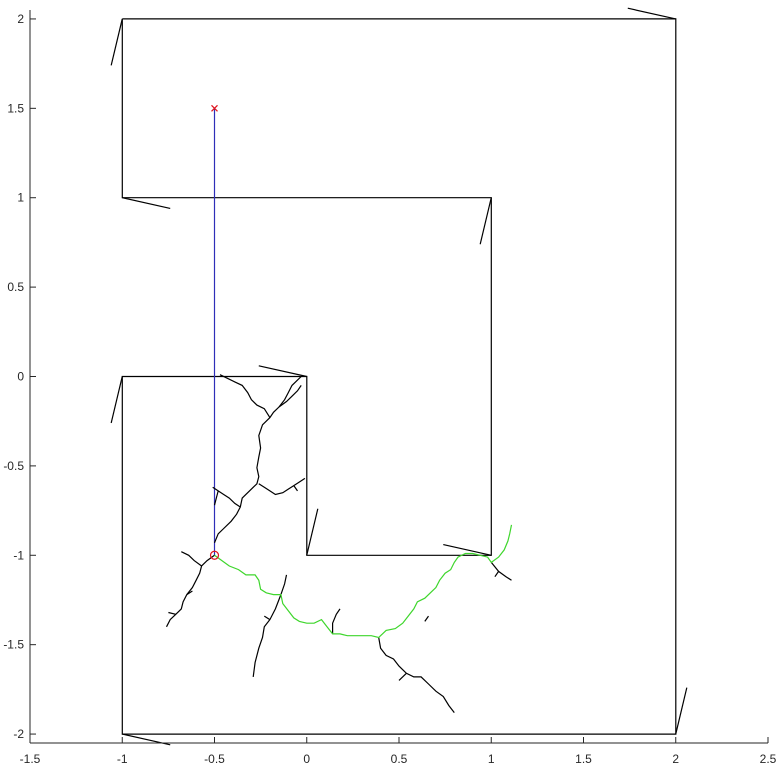  Describe the element at coordinates (214, 108) in the screenshot. I see `goal-marker` at that location.